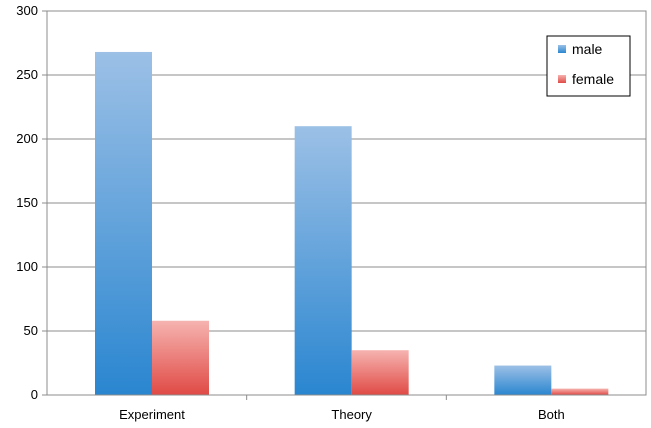 The image size is (651, 428). Describe the element at coordinates (380, 372) in the screenshot. I see `bar-female-theory` at that location.